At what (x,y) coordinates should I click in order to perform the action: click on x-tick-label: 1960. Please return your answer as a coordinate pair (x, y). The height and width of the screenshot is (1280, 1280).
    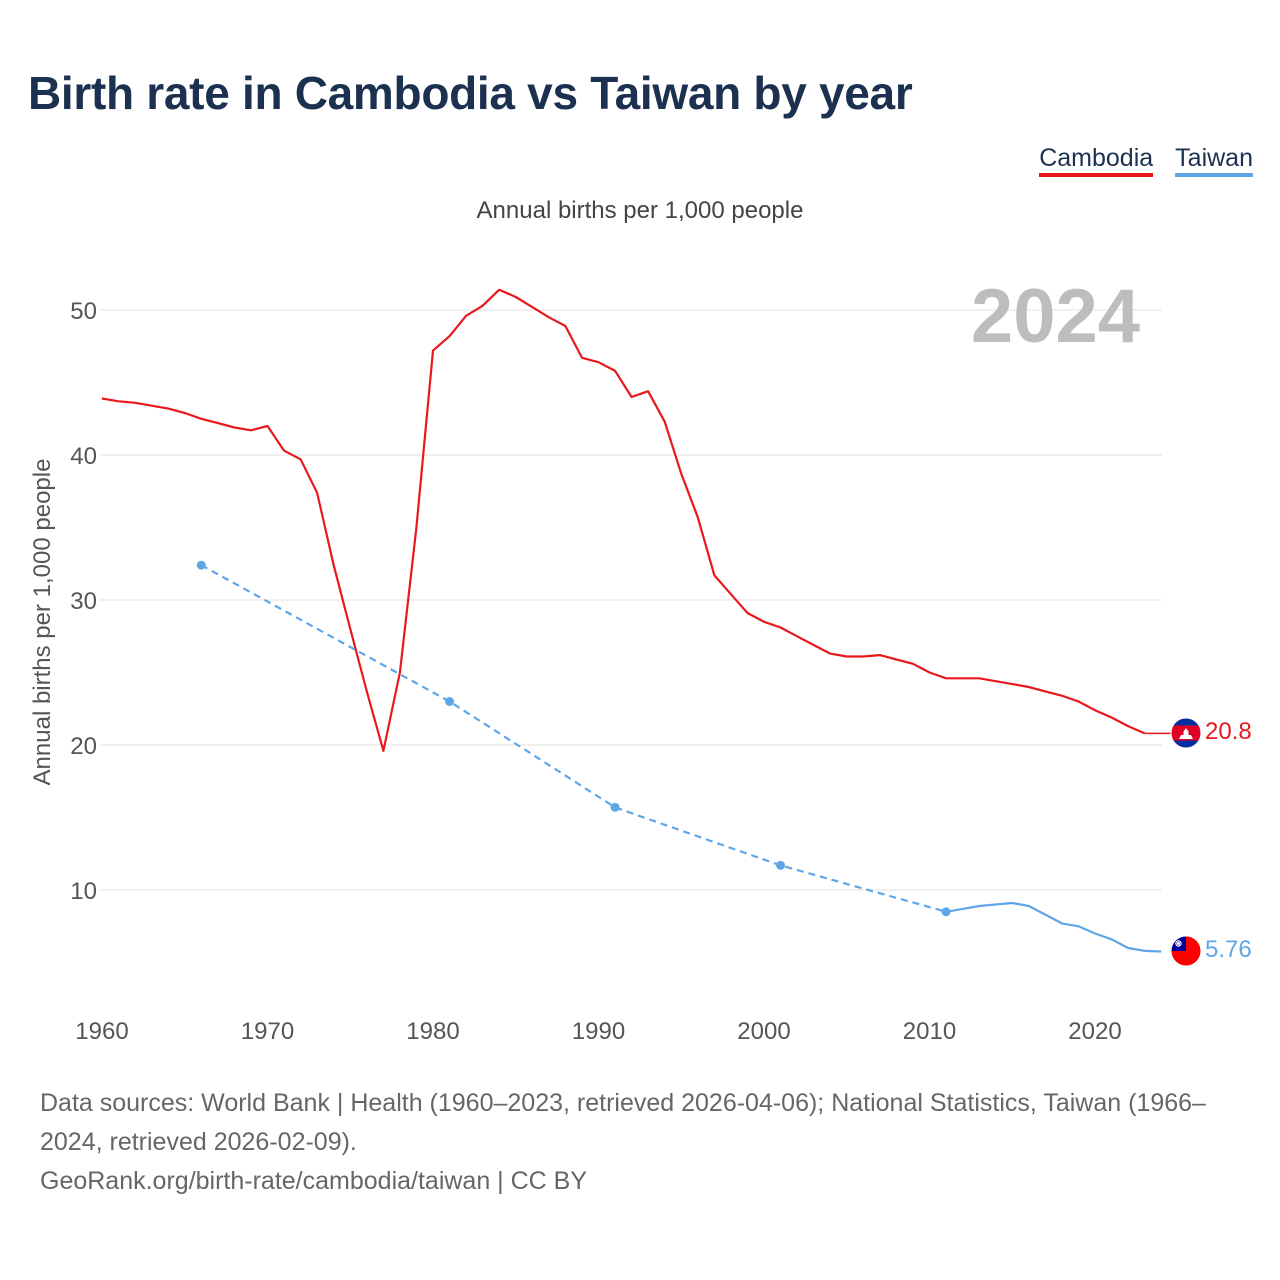
    Looking at the image, I should click on (101, 1031).